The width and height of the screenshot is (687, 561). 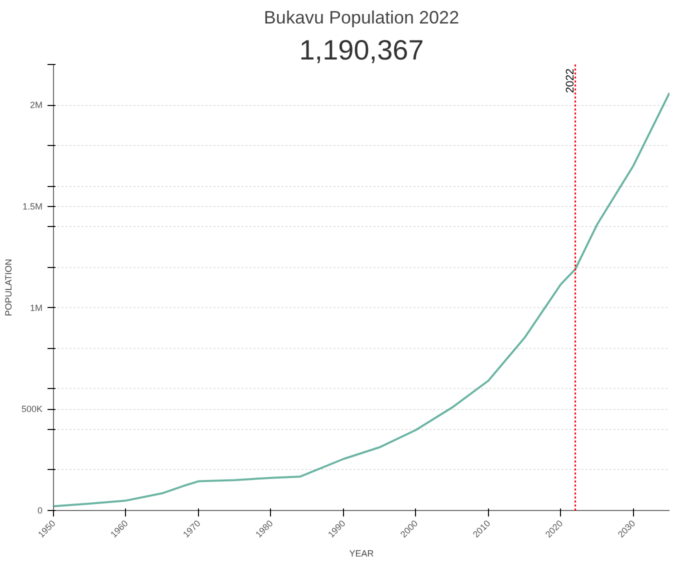 I want to click on y-tick-label: 1M, so click(x=36, y=307).